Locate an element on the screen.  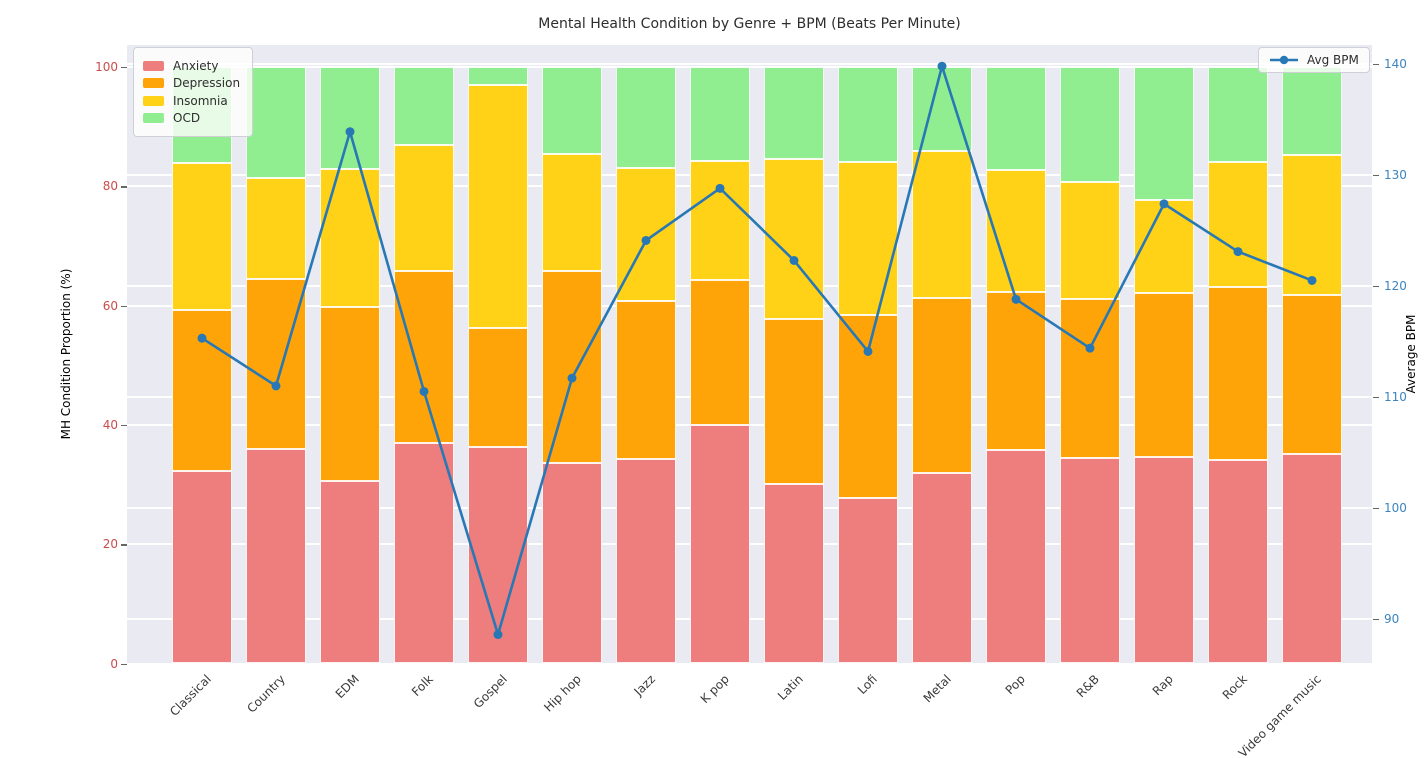
legend-item-Depression: Depression is located at coordinates (191, 83).